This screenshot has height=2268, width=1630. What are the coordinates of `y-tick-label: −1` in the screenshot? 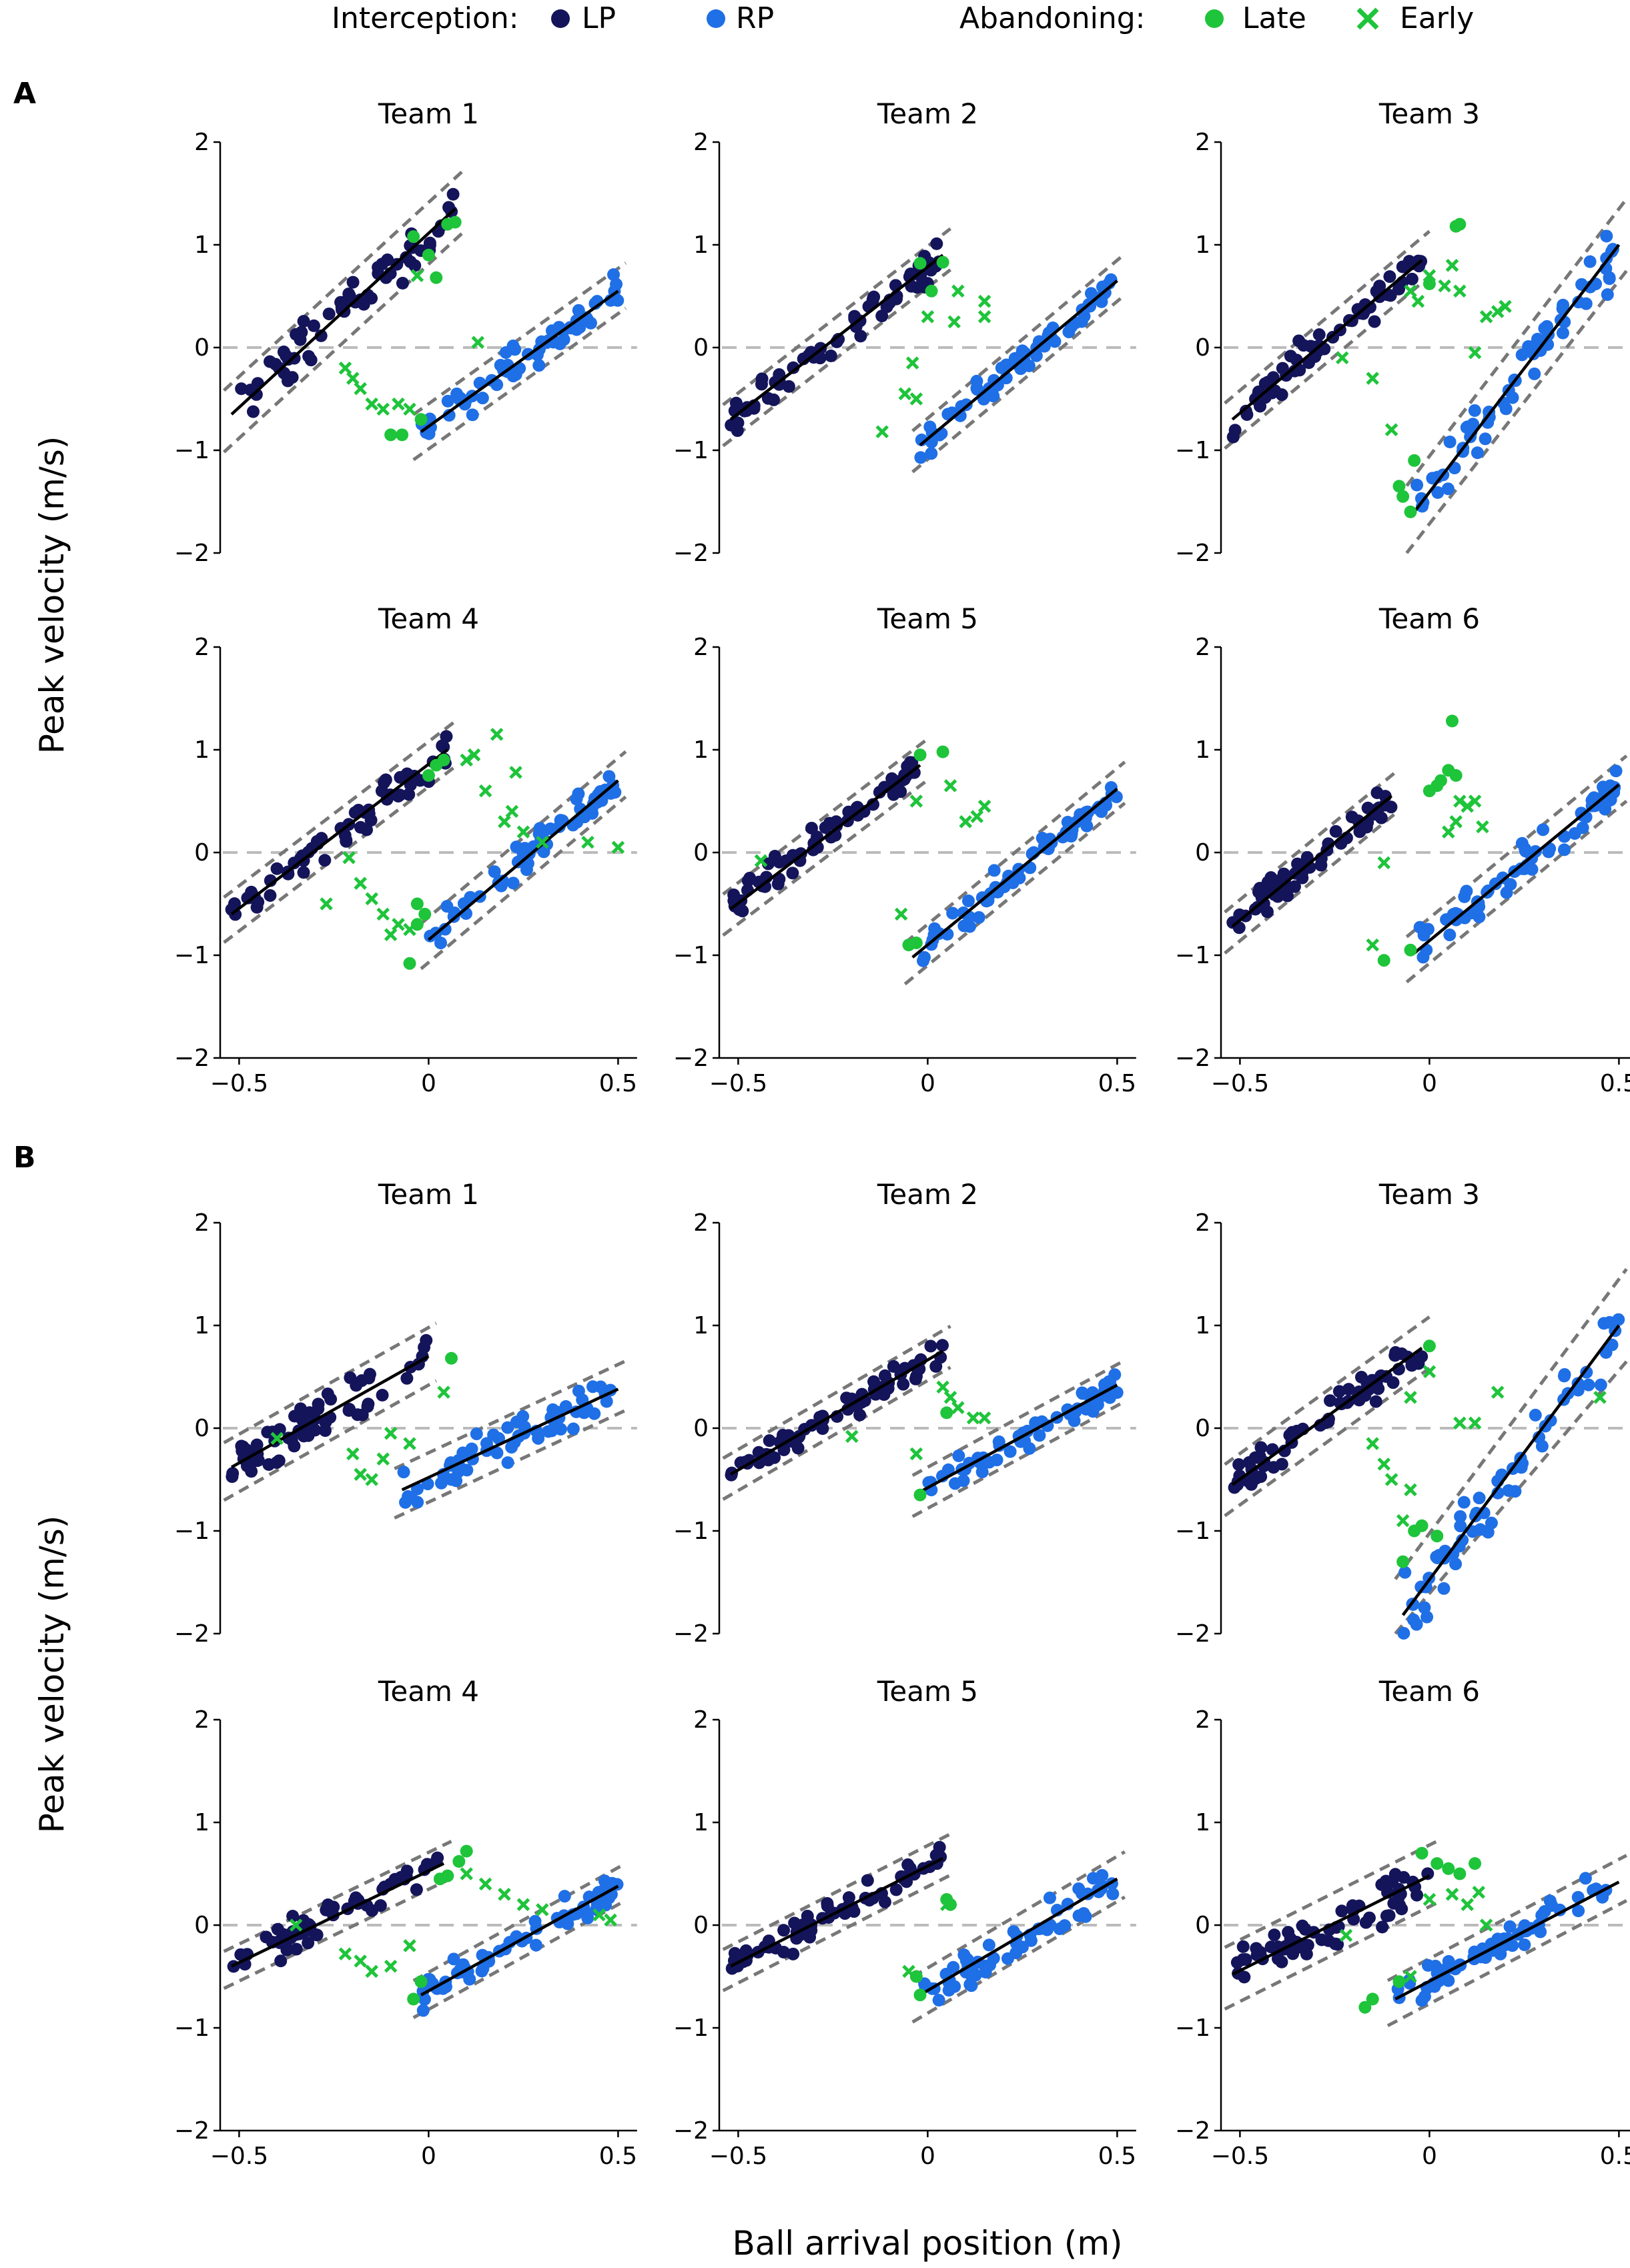 It's located at (192, 2029).